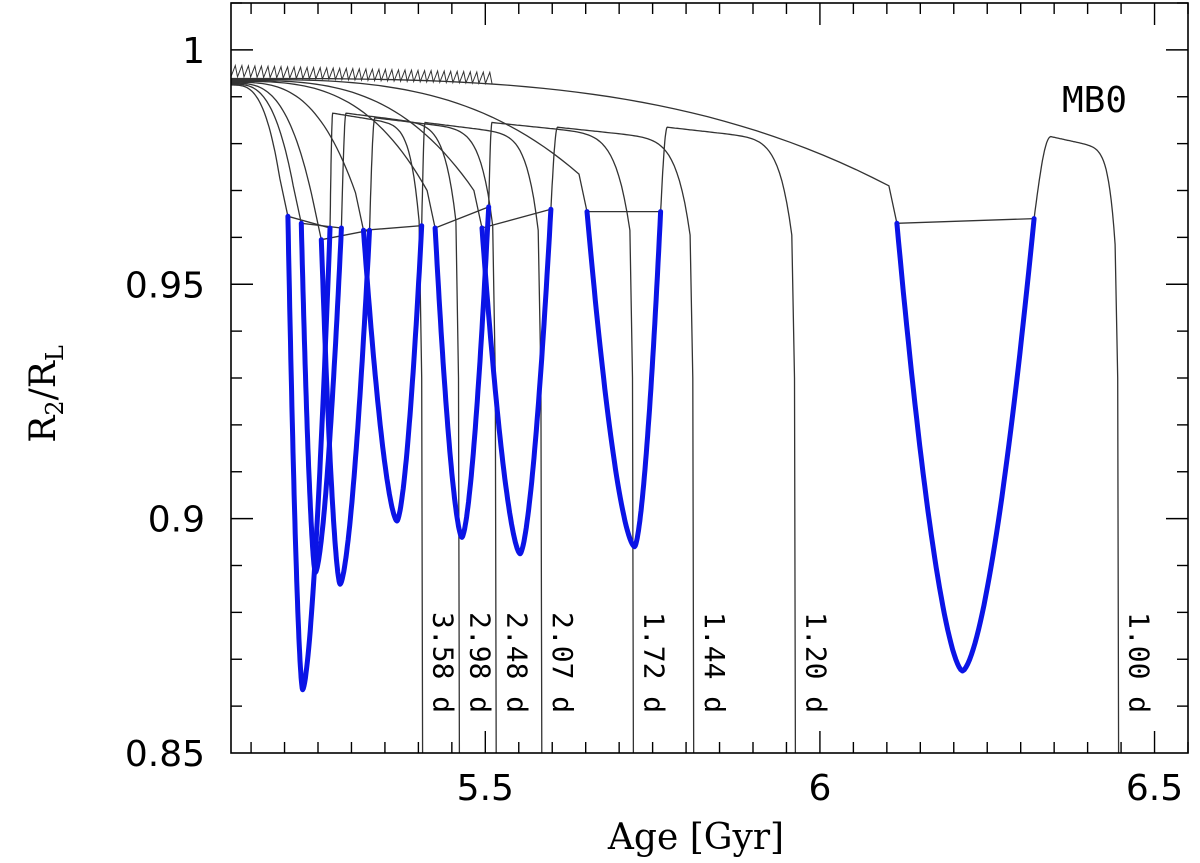 The height and width of the screenshot is (863, 1200). I want to click on evolution-track-2-98-d, so click(346, 418).